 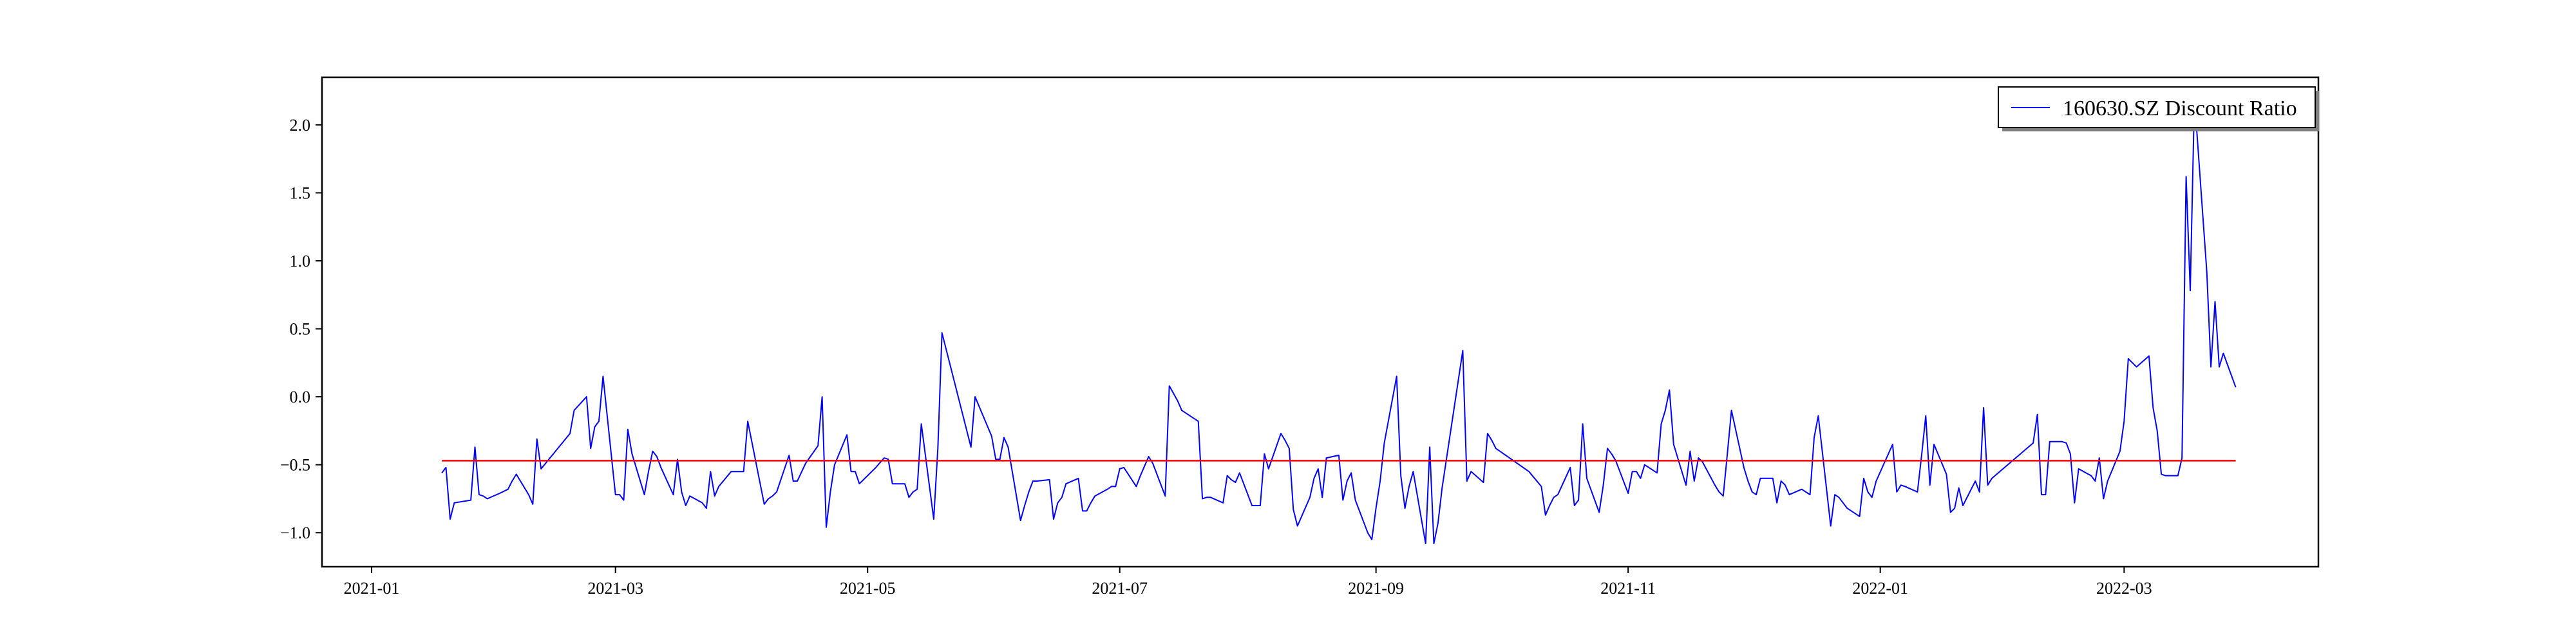 I want to click on y-tick-label: 0.5, so click(x=301, y=329).